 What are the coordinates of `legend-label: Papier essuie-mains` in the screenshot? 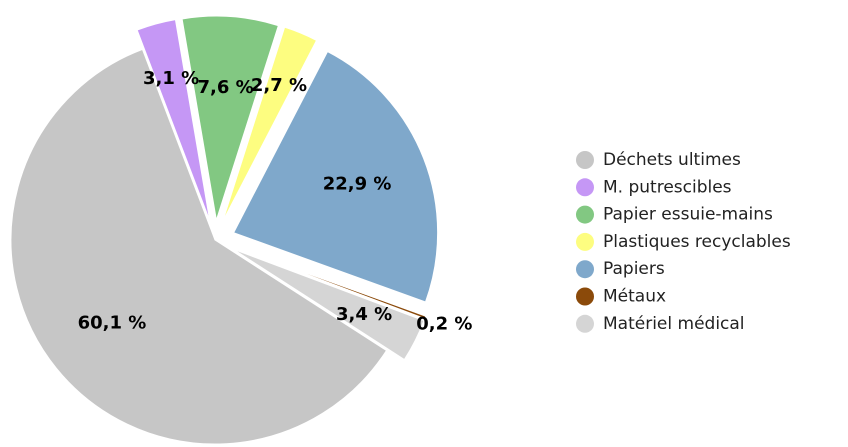 It's located at (688, 215).